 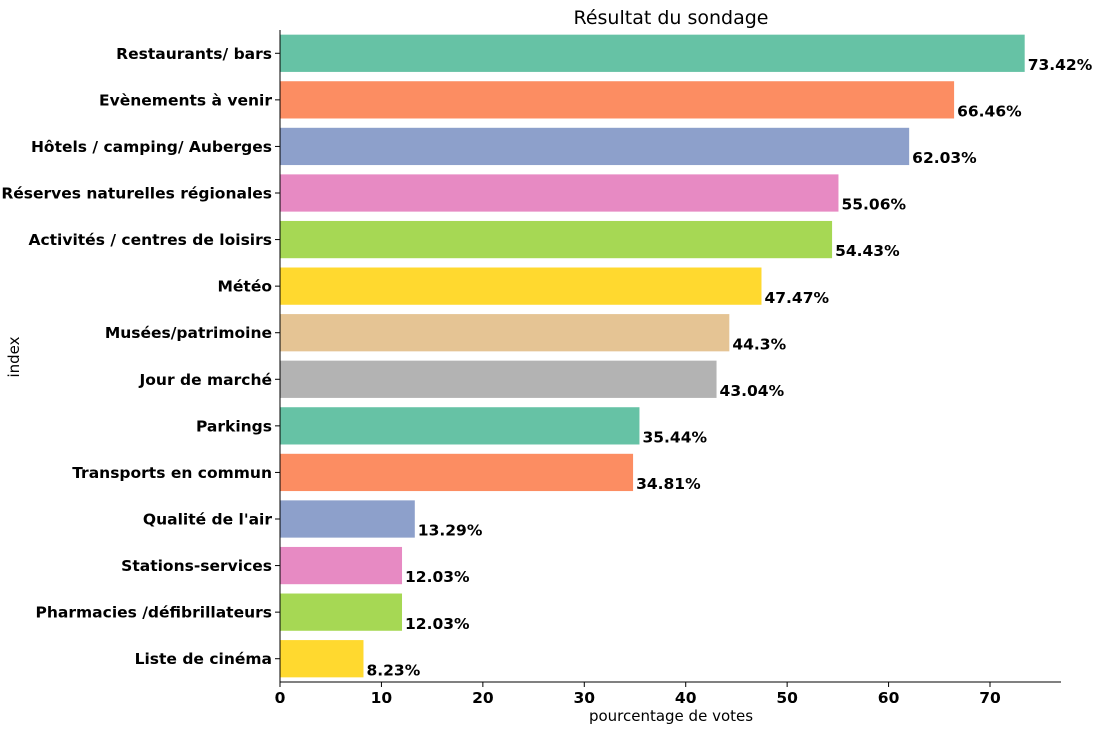 What do you see at coordinates (280, 698) in the screenshot?
I see `x-tick-label: 0` at bounding box center [280, 698].